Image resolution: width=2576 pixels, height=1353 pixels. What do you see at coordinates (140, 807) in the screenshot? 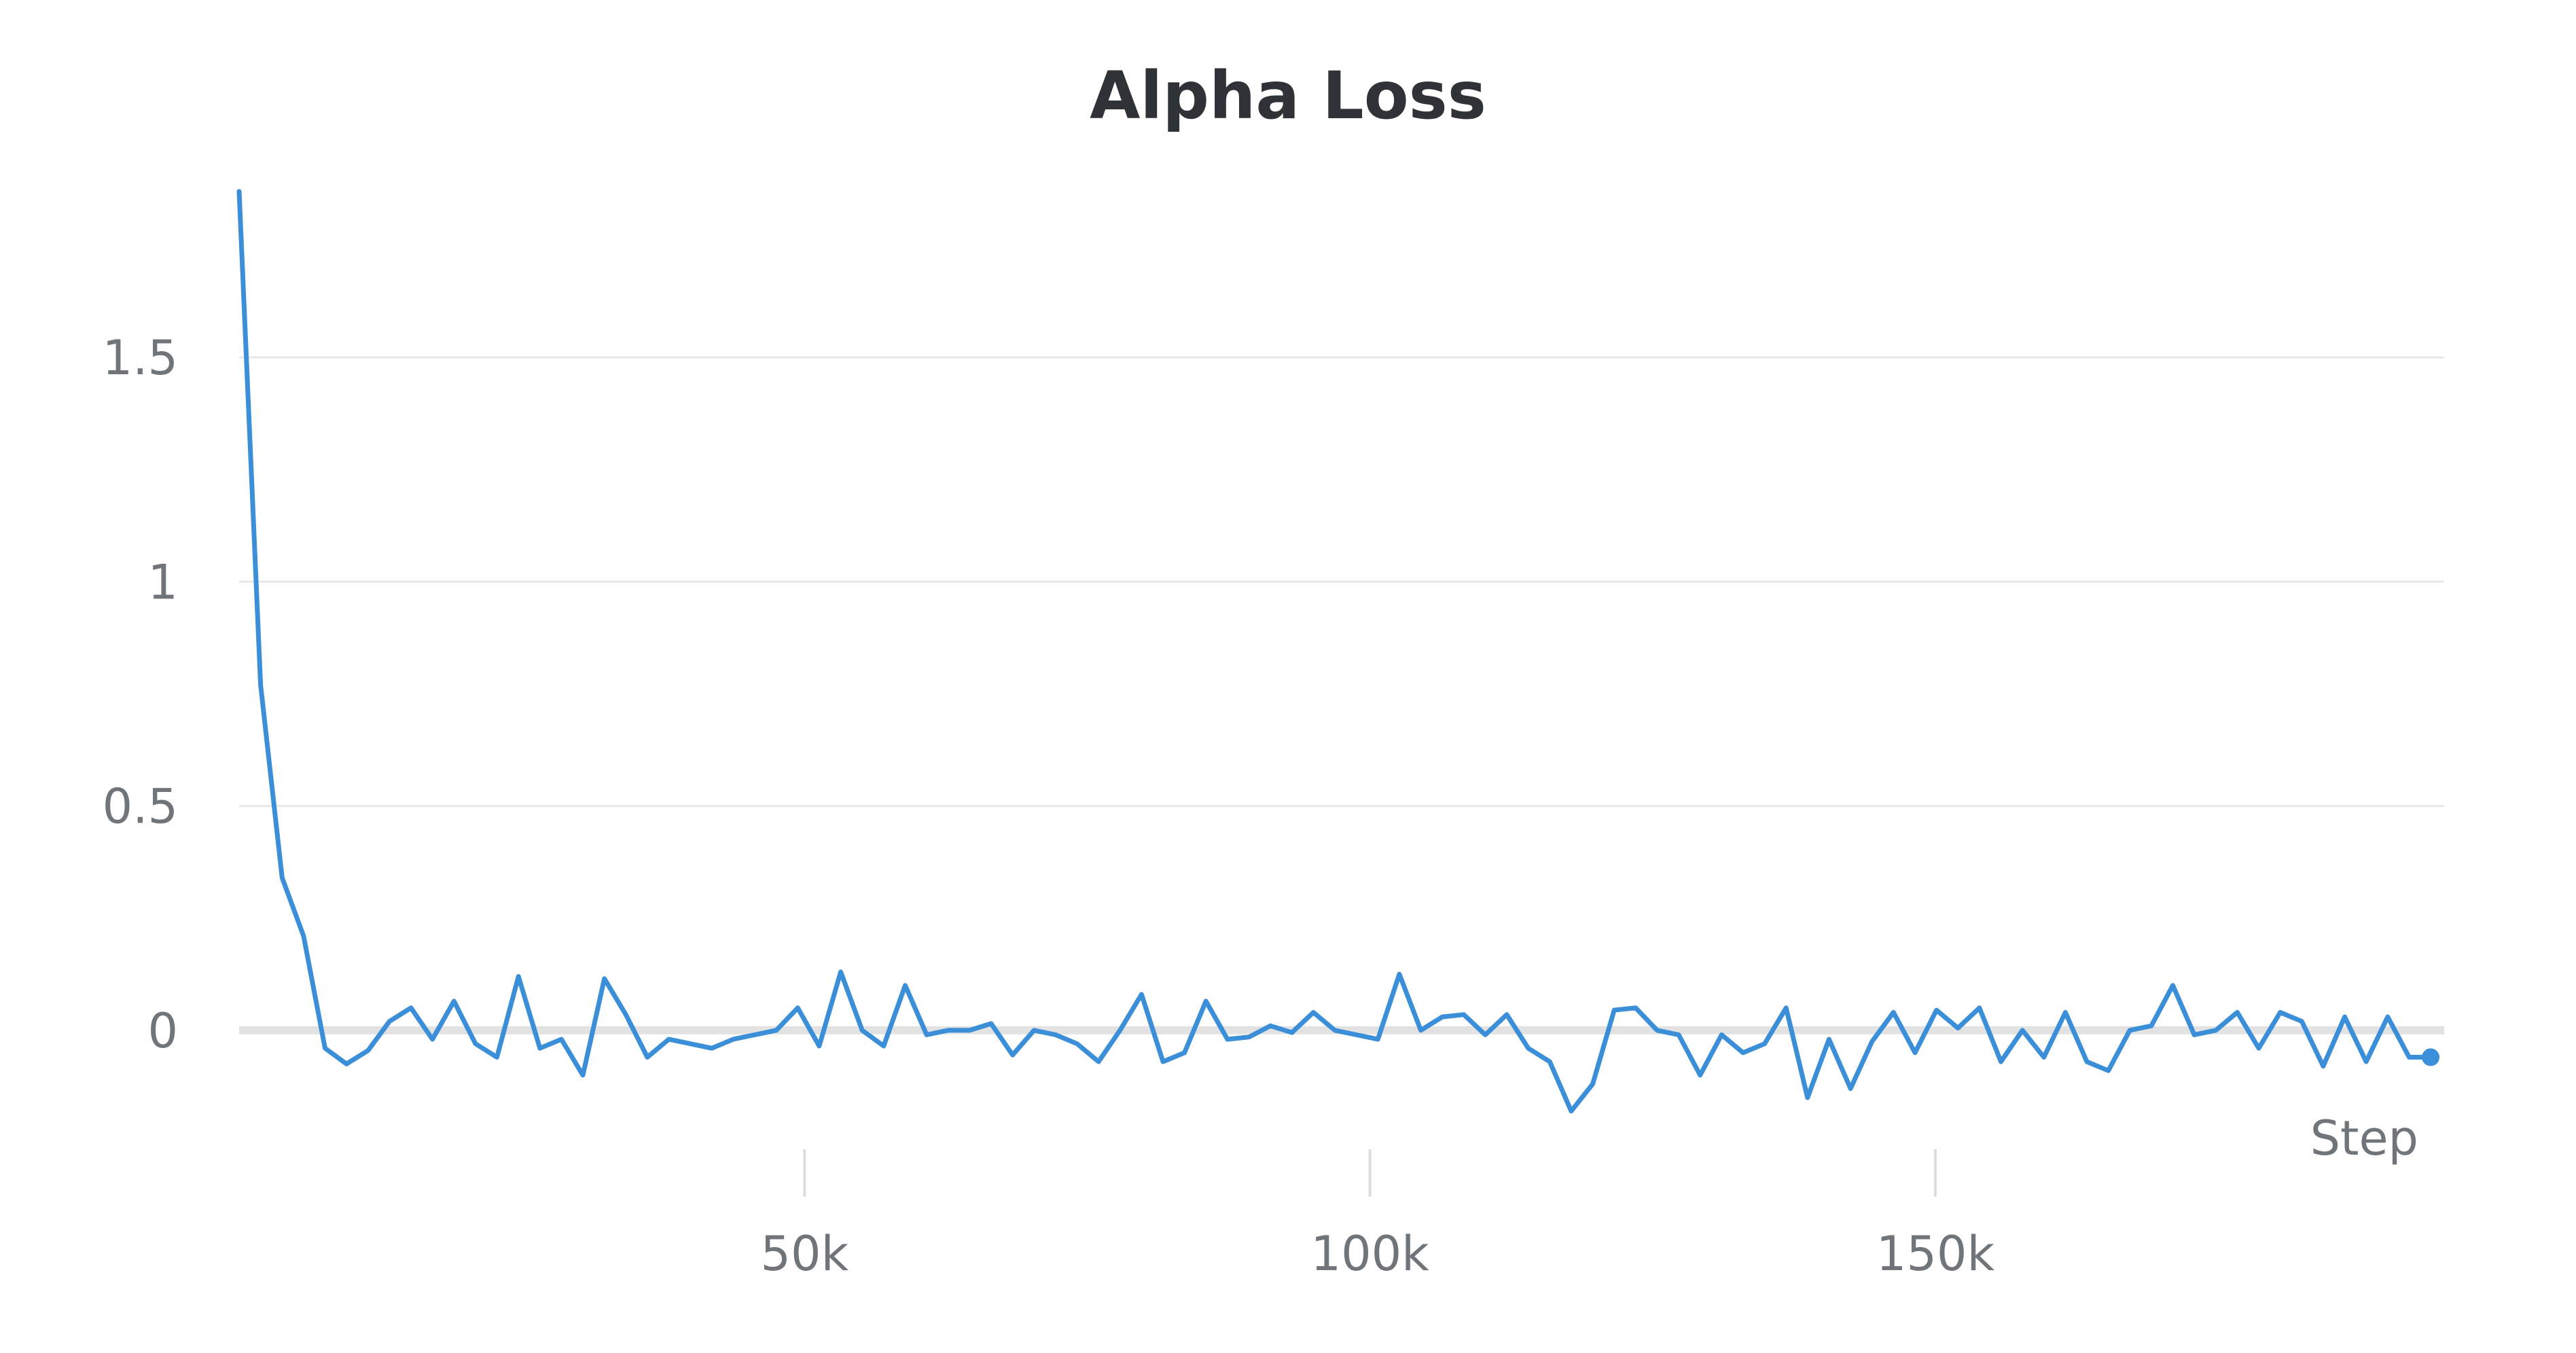
I see `y-tick-label: 0.5` at bounding box center [140, 807].